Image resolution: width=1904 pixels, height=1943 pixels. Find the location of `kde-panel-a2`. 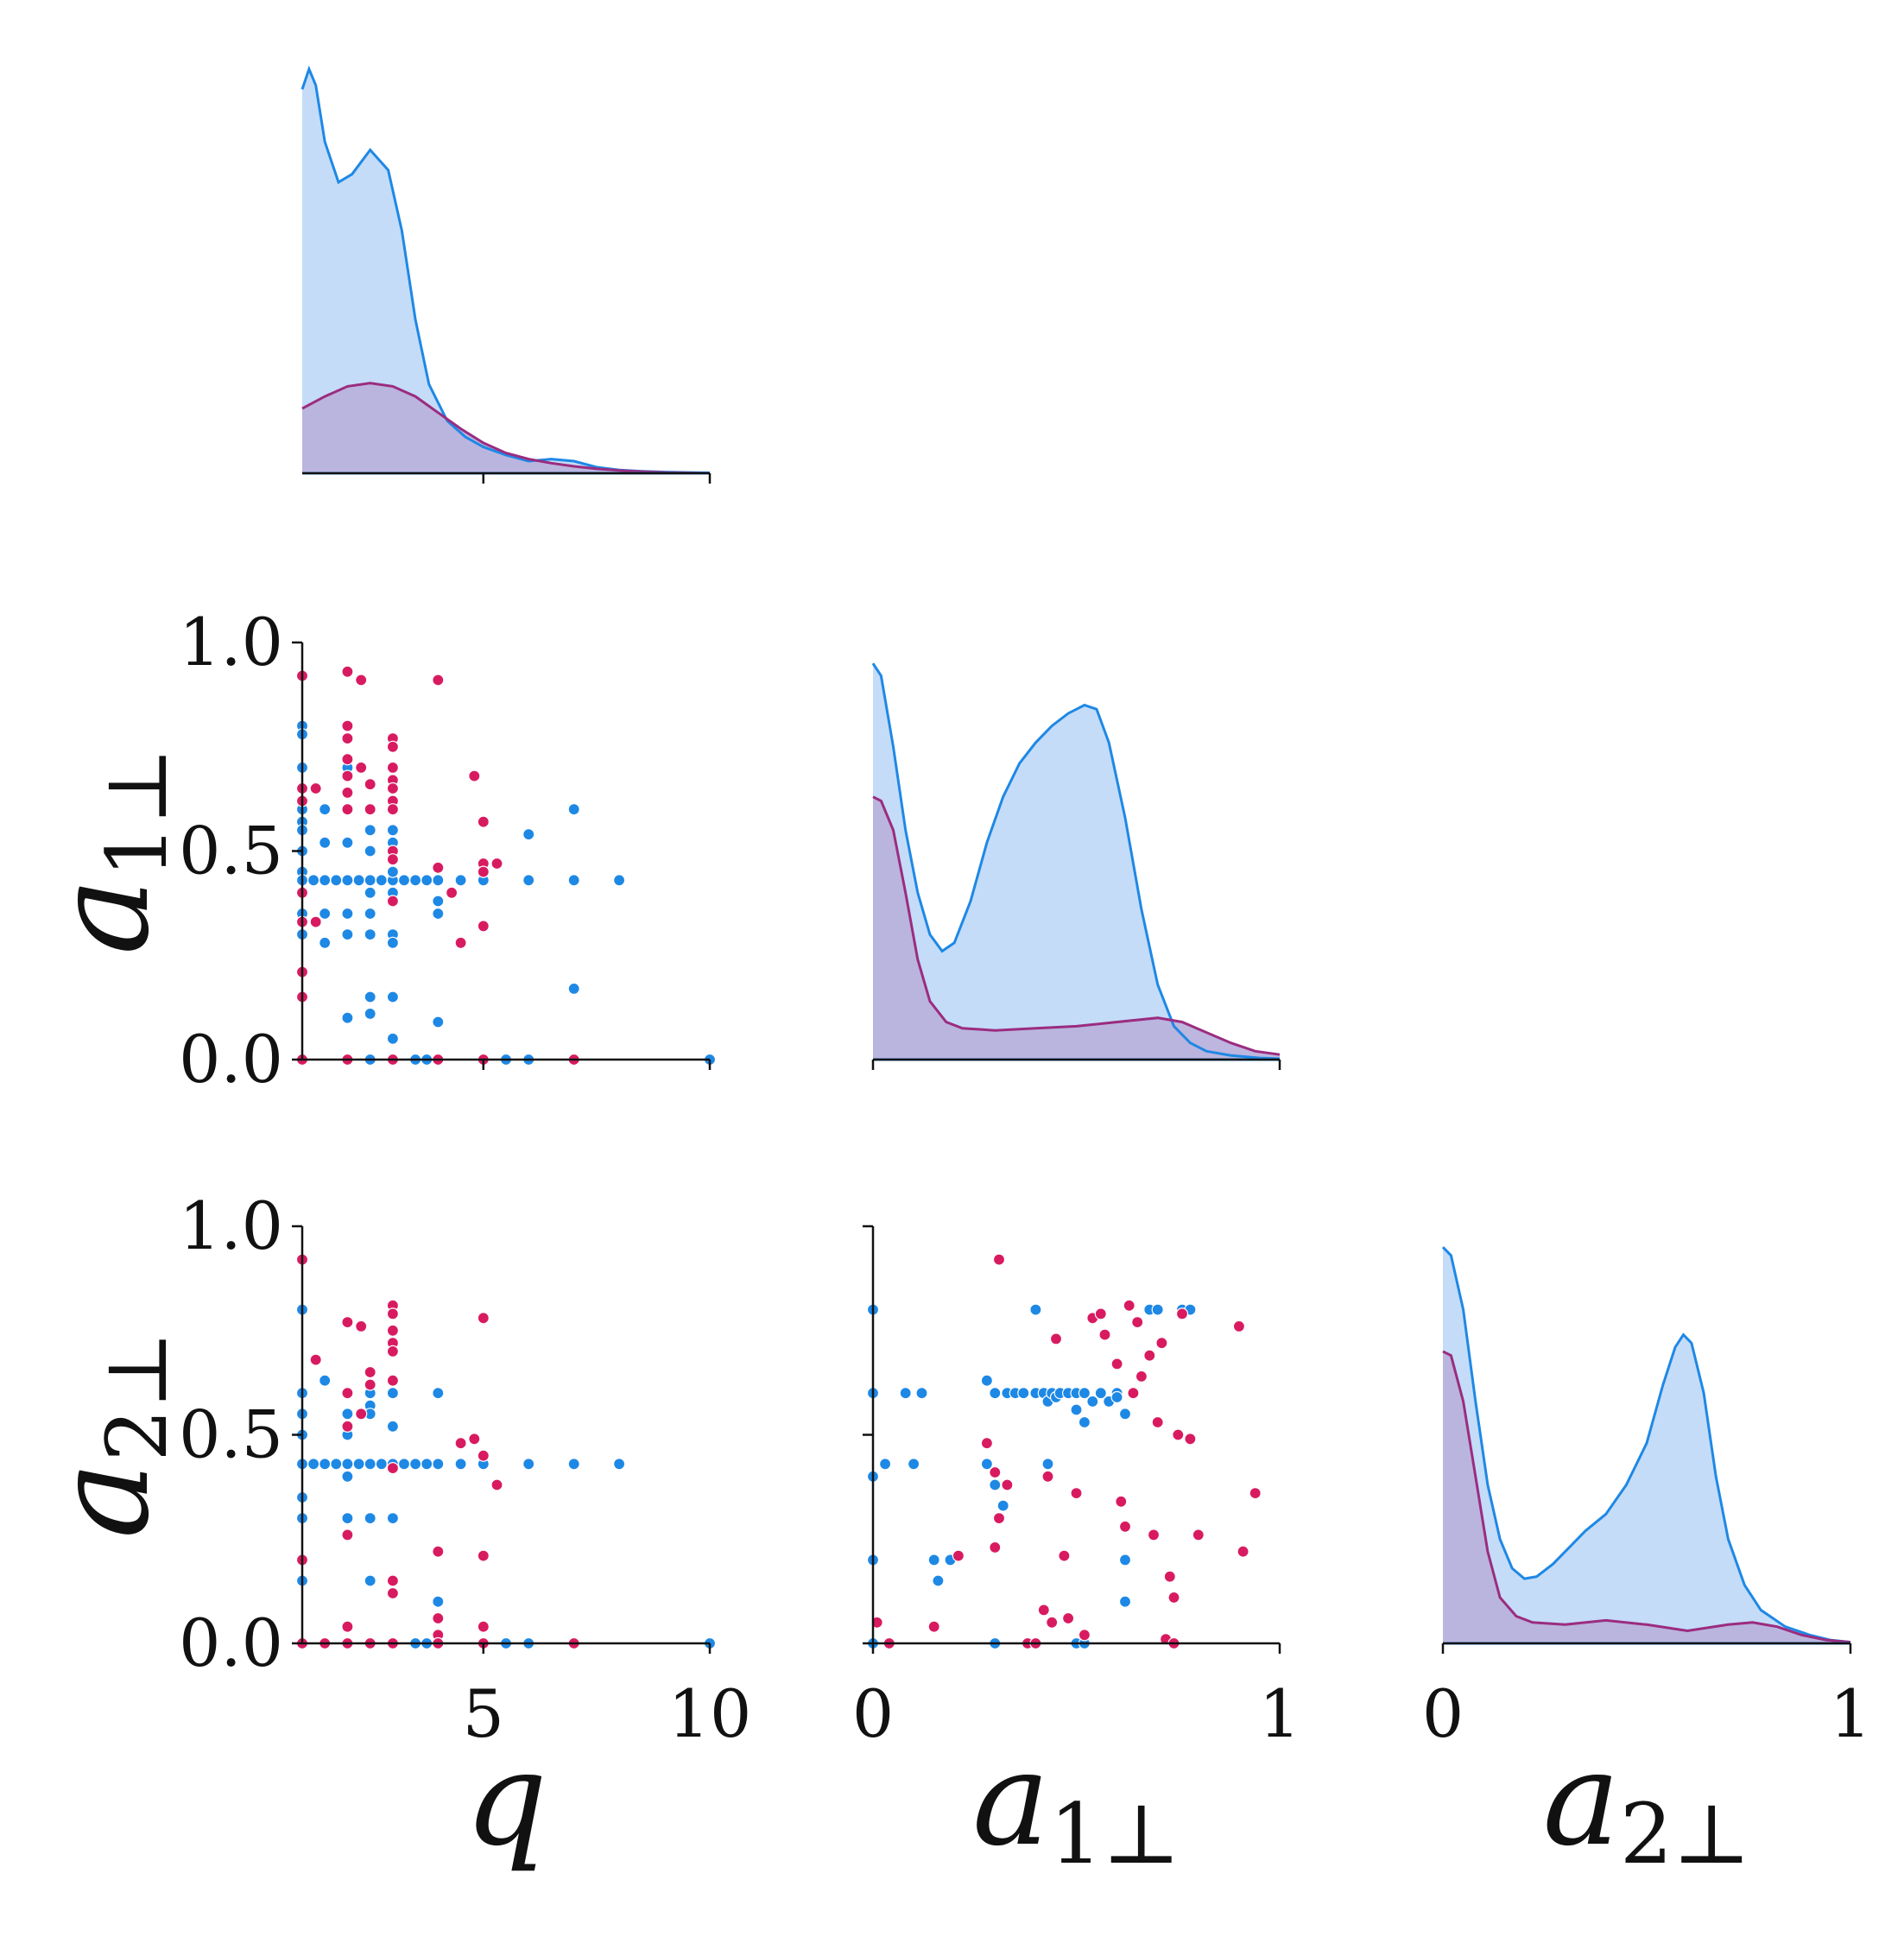

kde-panel-a2 is located at coordinates (1647, 1450).